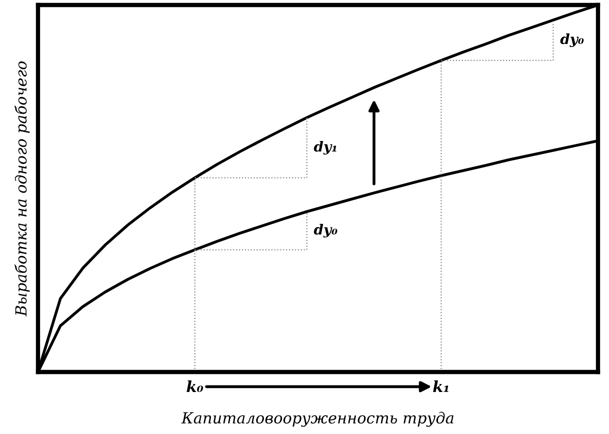 Image resolution: width=609 pixels, height=434 pixels. What do you see at coordinates (195, 386) in the screenshot?
I see `x-tick-label: k₀` at bounding box center [195, 386].